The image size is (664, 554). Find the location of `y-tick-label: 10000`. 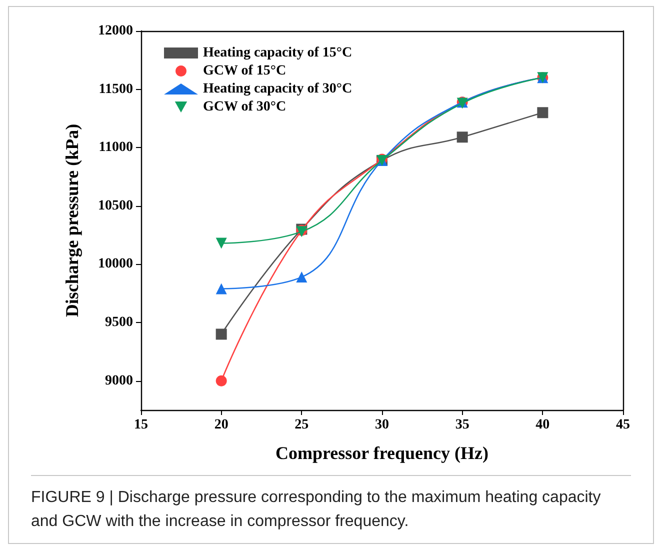

y-tick-label: 10000 is located at coordinates (115, 264).